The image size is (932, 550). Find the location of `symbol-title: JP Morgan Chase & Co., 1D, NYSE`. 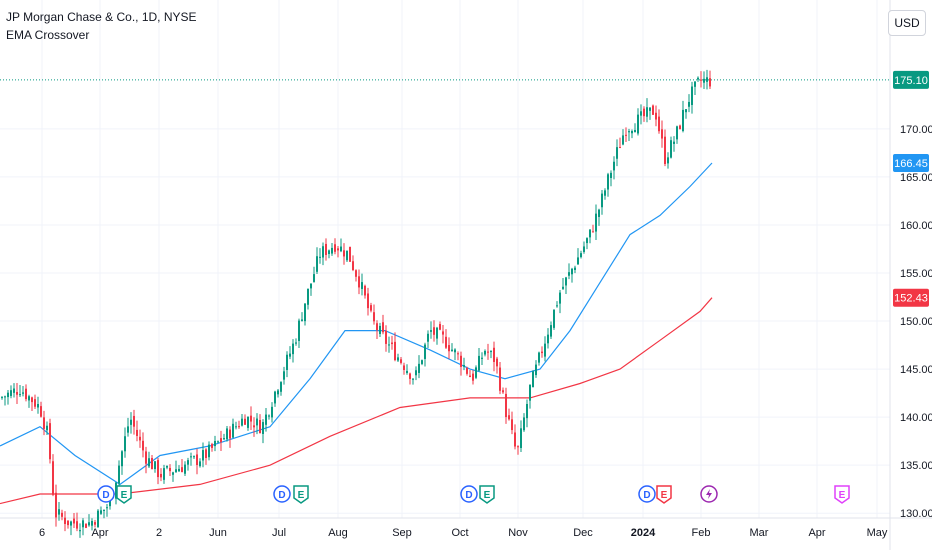

symbol-title: JP Morgan Chase & Co., 1D, NYSE is located at coordinates (101, 17).